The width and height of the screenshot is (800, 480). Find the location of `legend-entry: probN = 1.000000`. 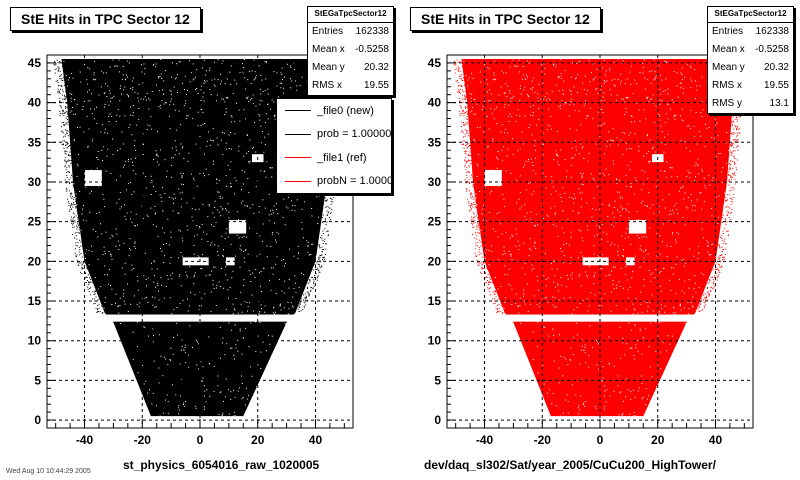

legend-entry: probN = 1.000000 is located at coordinates (334, 182).